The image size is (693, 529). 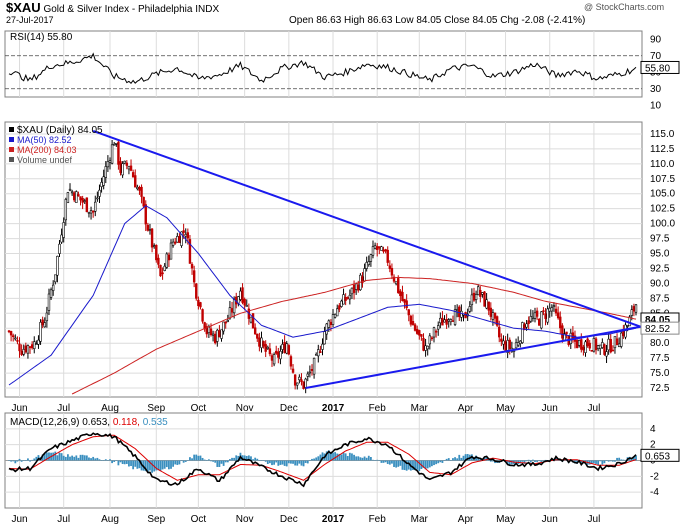 I want to click on macd-tick-label: 2, so click(x=653, y=445).